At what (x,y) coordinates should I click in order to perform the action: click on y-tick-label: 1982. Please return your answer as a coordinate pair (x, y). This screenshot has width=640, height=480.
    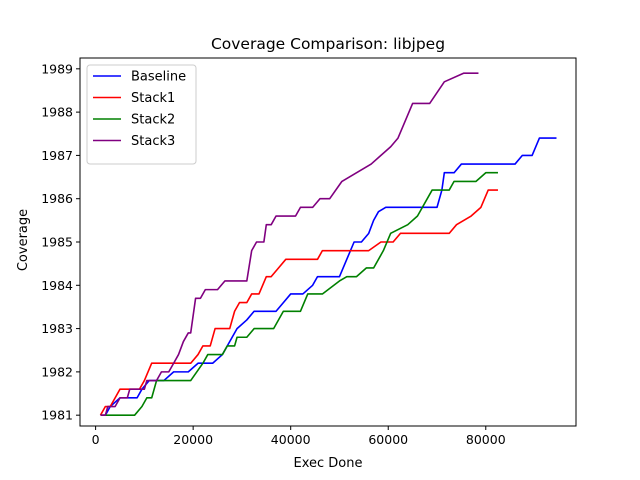
    Looking at the image, I should click on (57, 371).